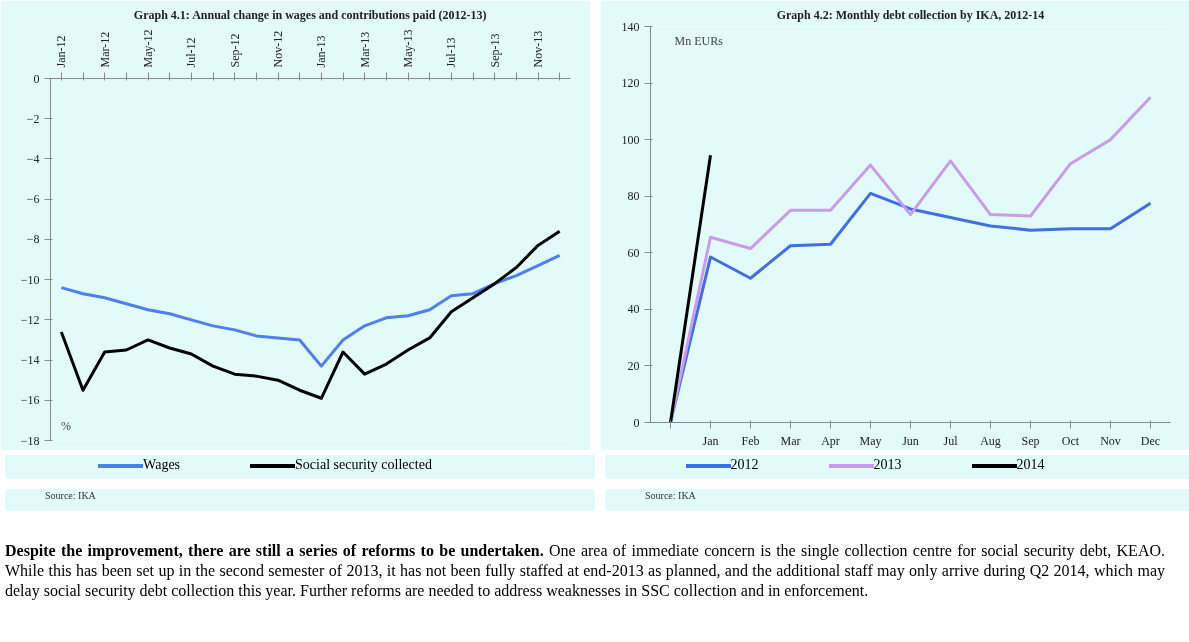 Image resolution: width=1189 pixels, height=642 pixels. I want to click on x-tick-label: Jul, so click(951, 440).